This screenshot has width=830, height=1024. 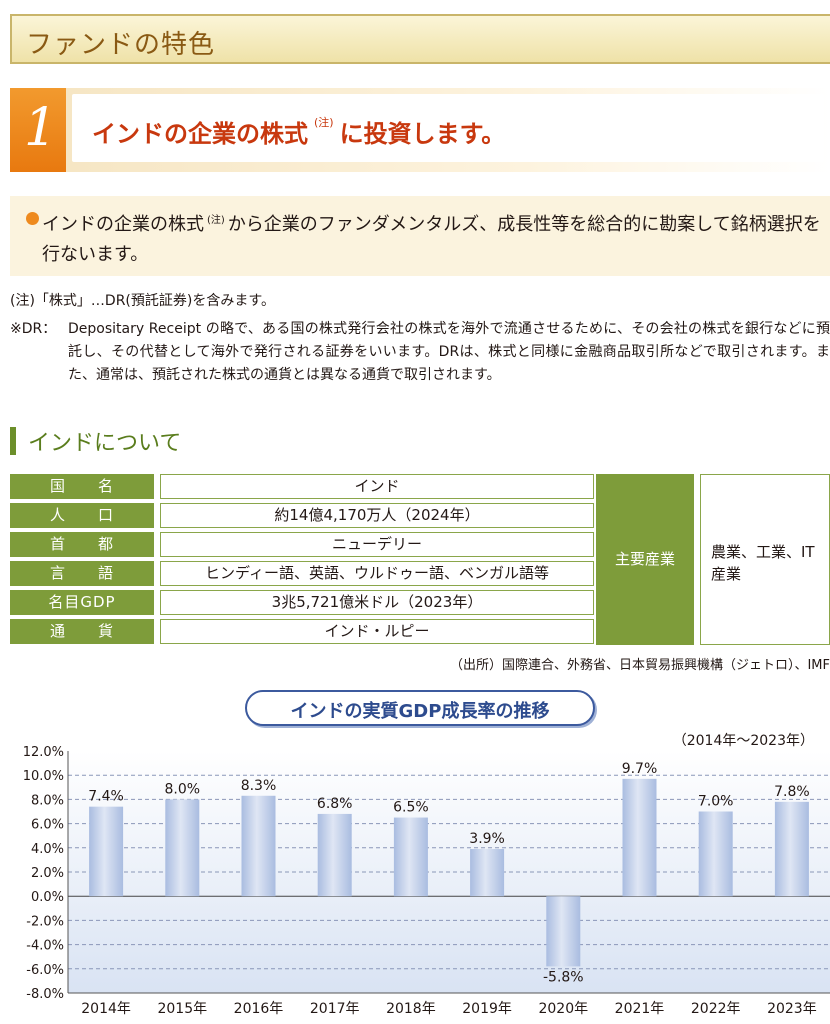 I want to click on info-row-capital: 首 都 ニューデリー, so click(x=305, y=544).